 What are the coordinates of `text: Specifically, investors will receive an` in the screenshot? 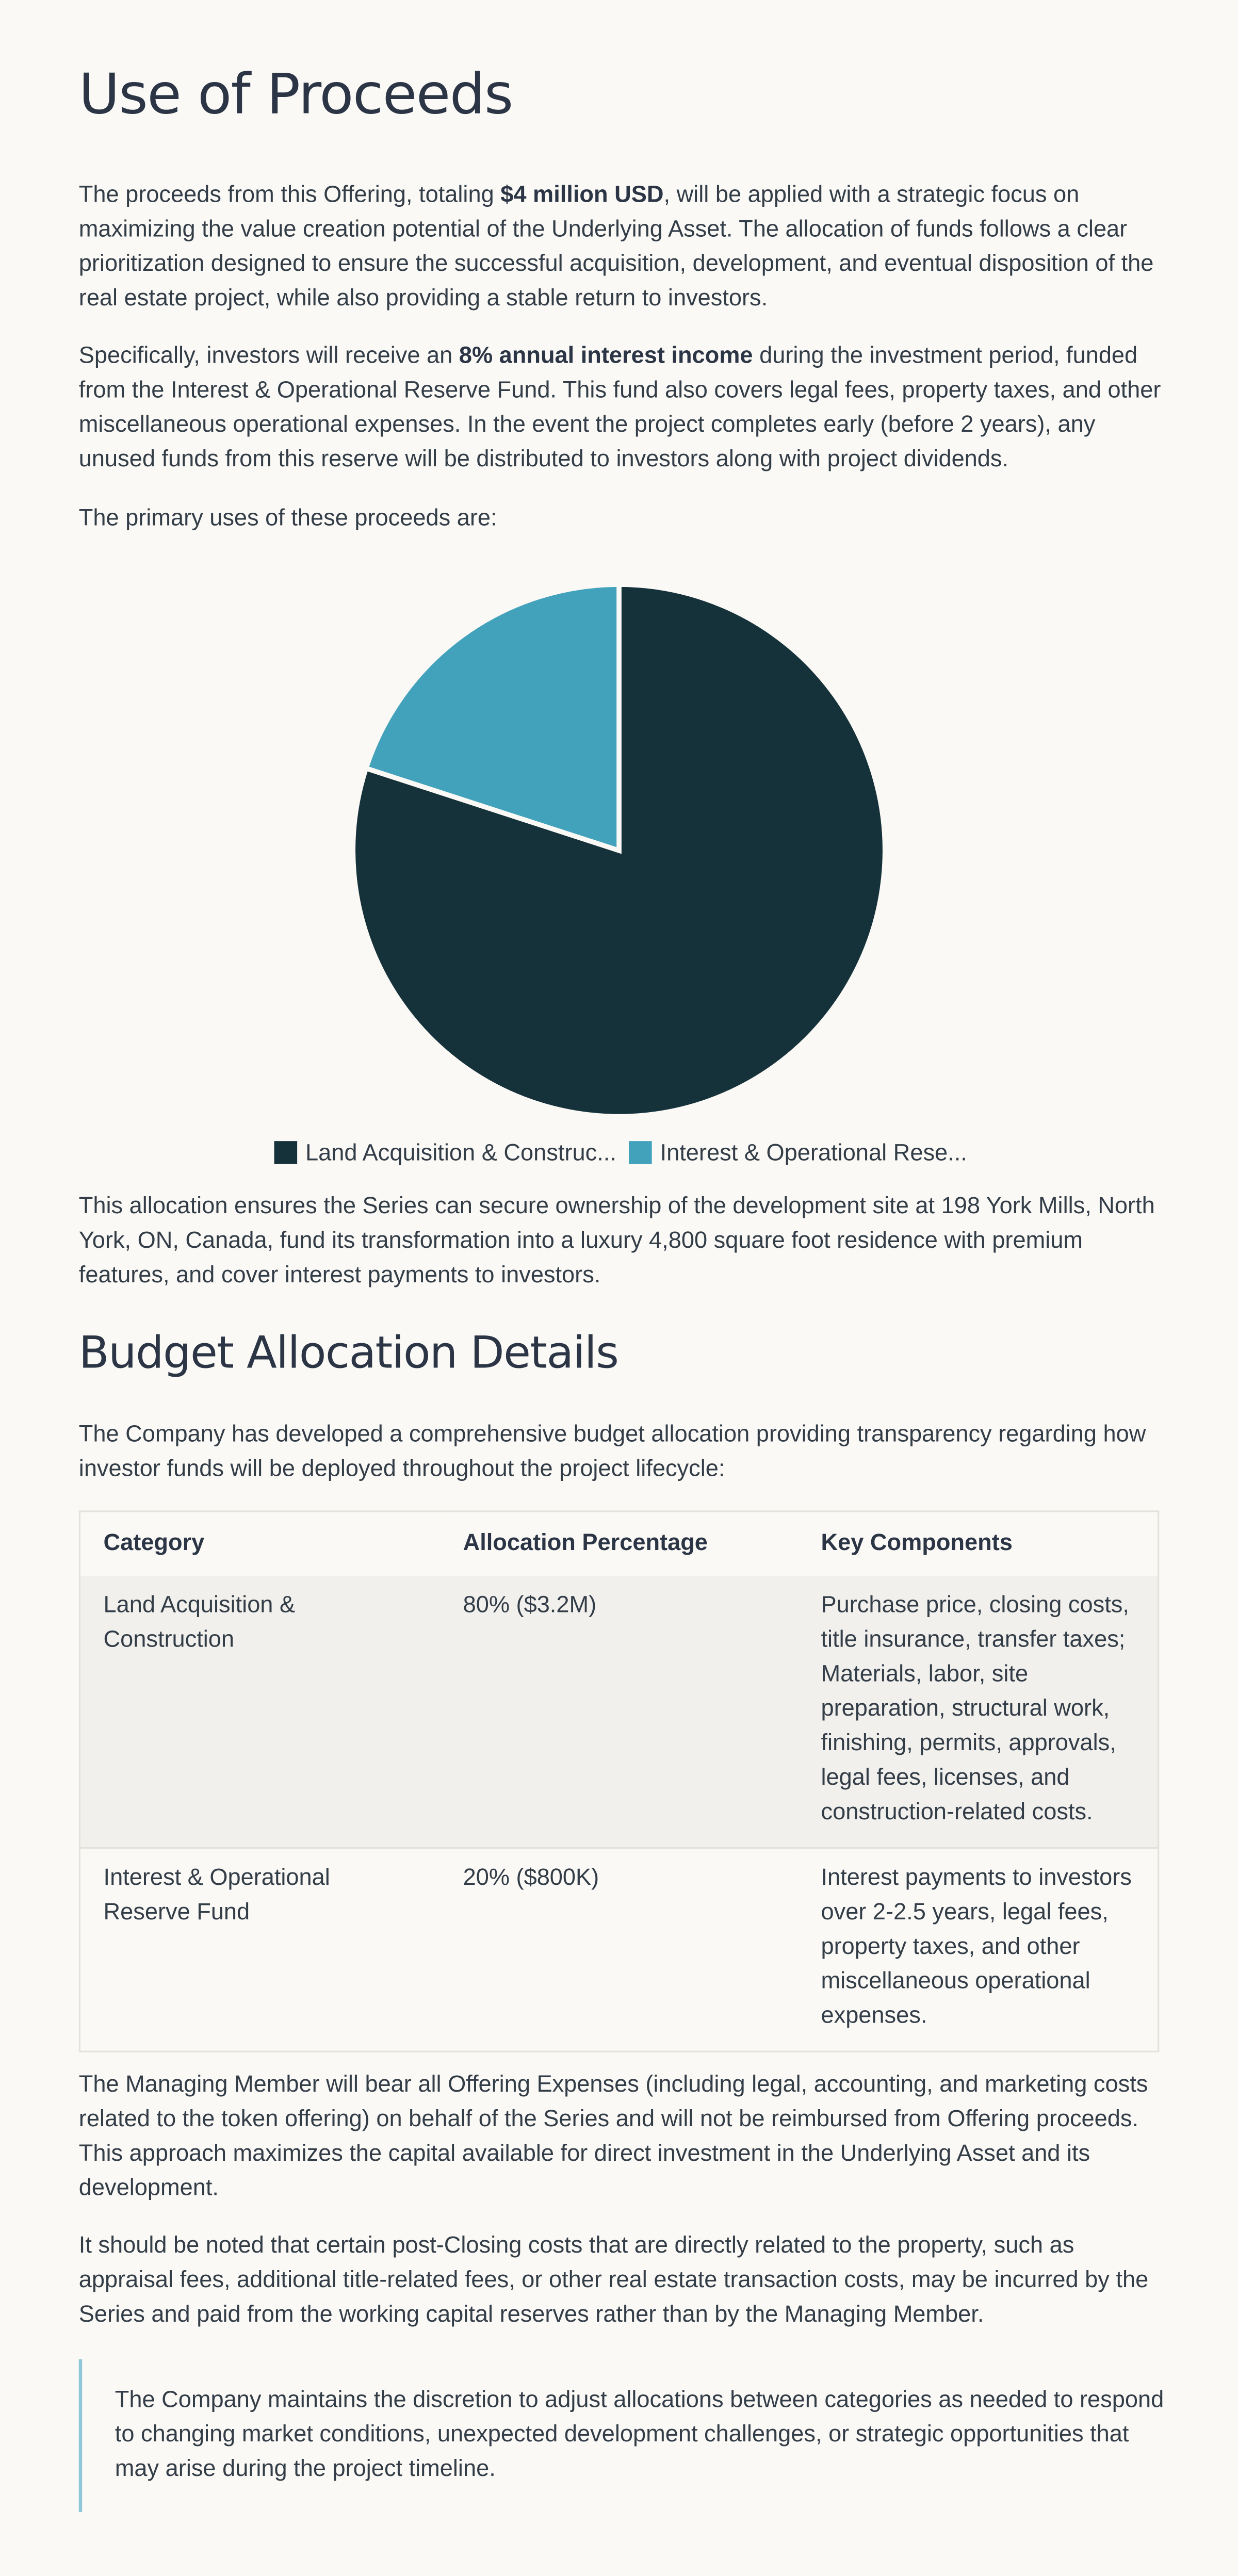 It's located at (269, 356).